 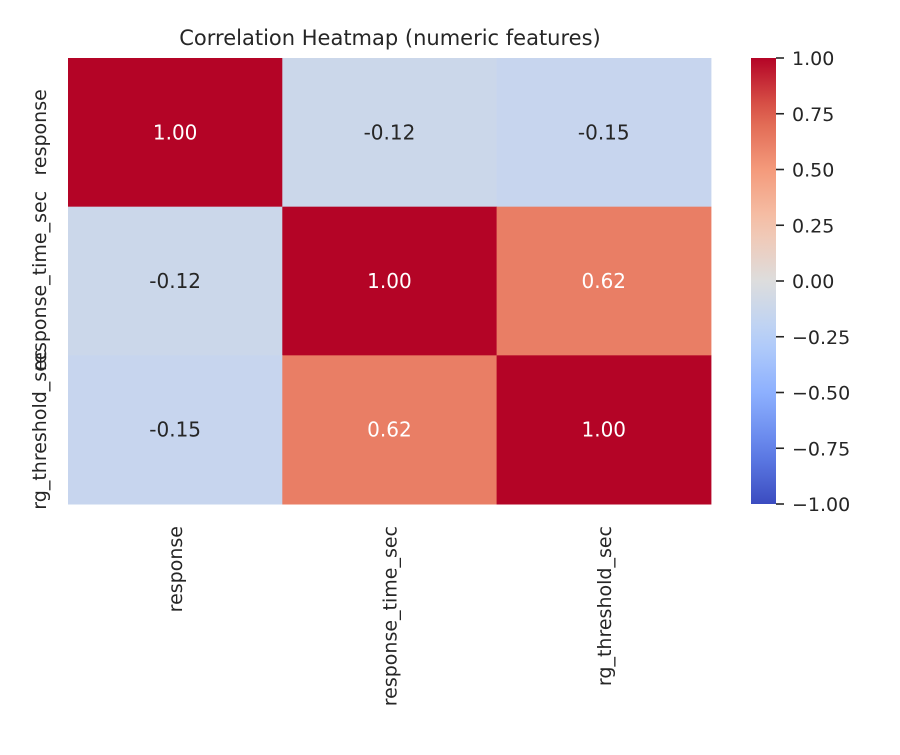 I want to click on colorbar-tick-label: −0.25, so click(x=821, y=338).